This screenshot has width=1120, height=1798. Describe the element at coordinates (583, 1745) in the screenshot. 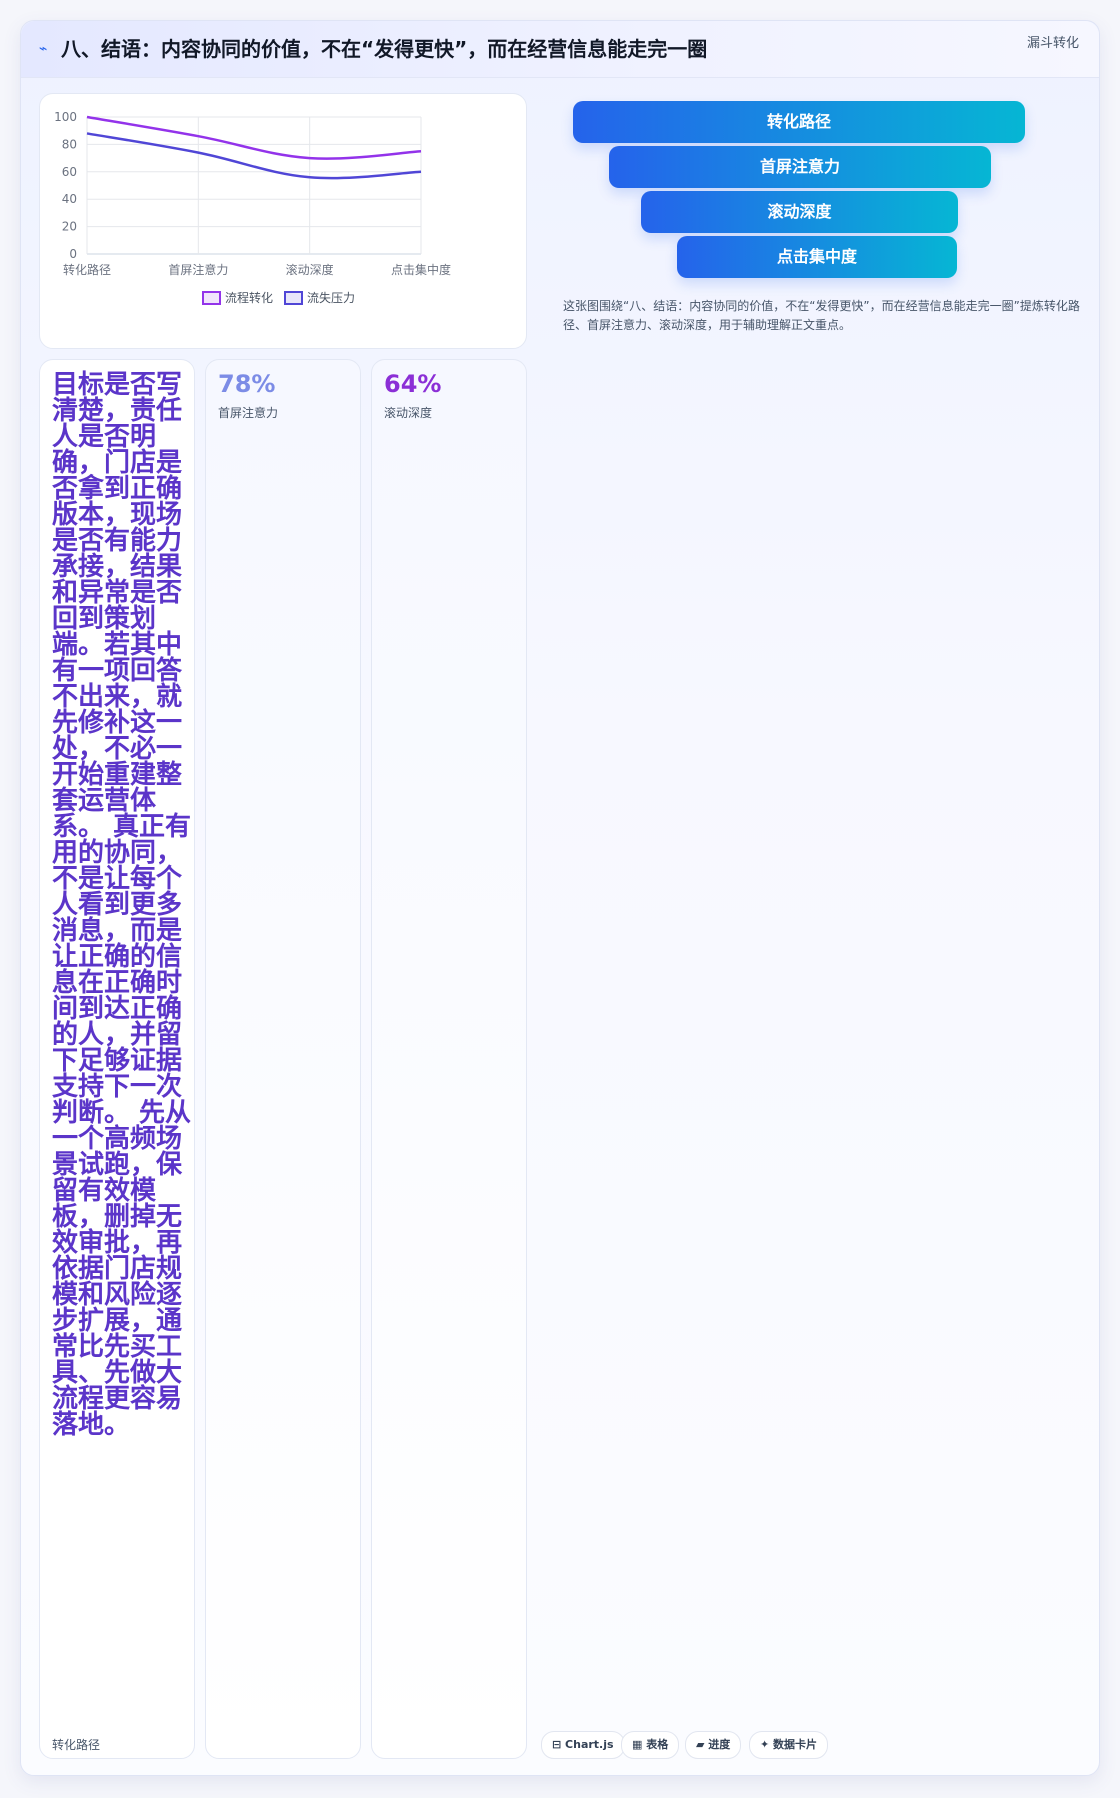

I see `chip-chartjs: ⊟ Chart.js` at that location.